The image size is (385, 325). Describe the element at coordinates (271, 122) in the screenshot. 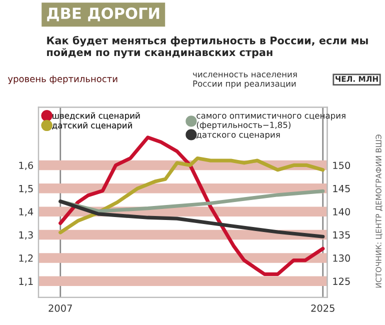

I see `legend-label: самого оптимистичного сценария (фертильность−1,85)` at that location.